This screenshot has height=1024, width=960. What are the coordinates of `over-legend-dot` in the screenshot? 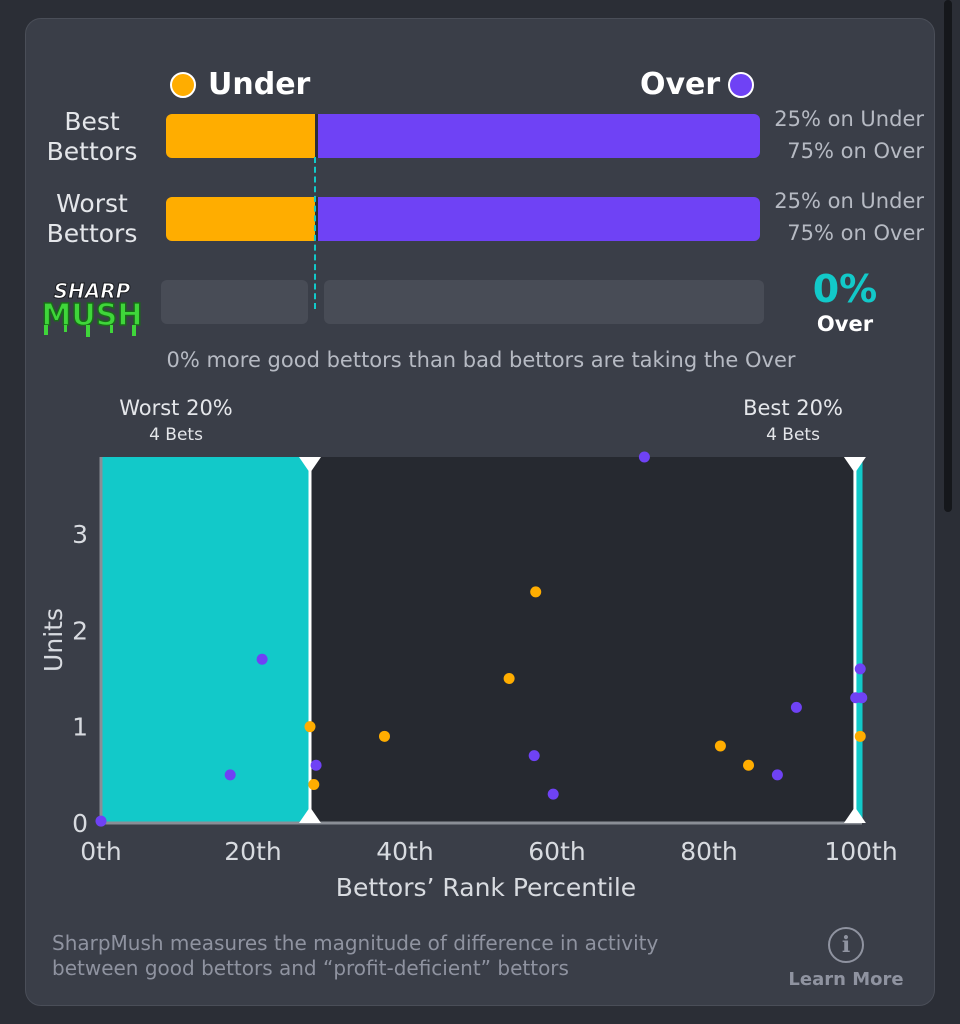 It's located at (741, 85).